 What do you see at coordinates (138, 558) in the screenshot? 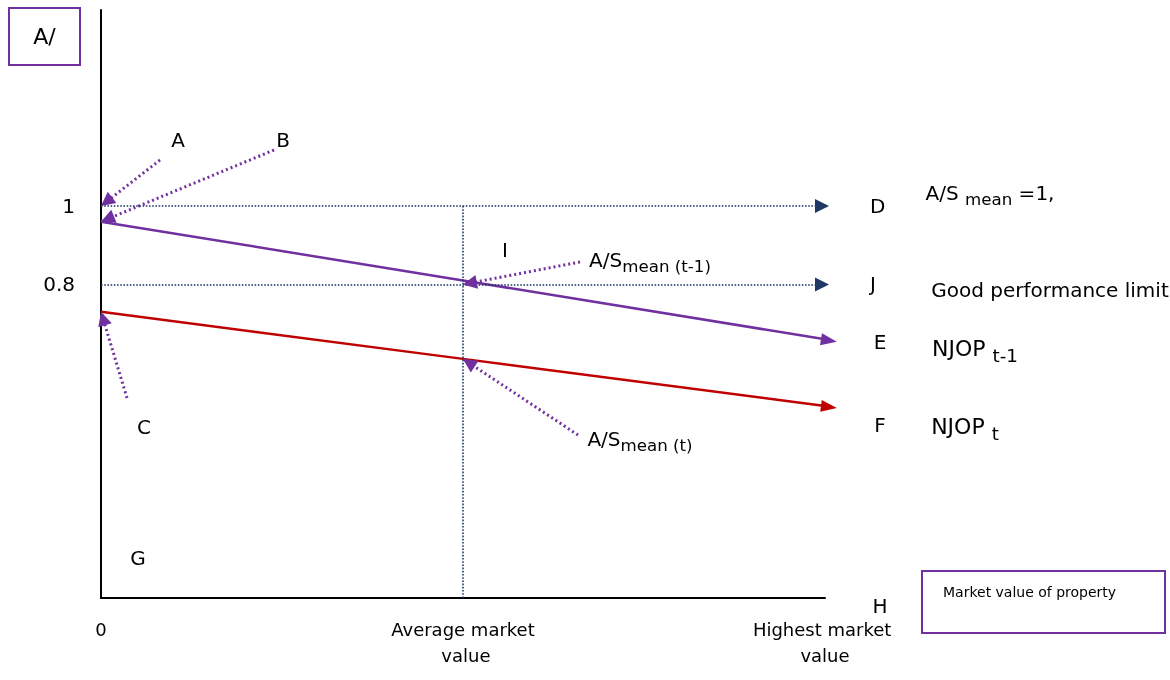
I see `annotation: G` at bounding box center [138, 558].